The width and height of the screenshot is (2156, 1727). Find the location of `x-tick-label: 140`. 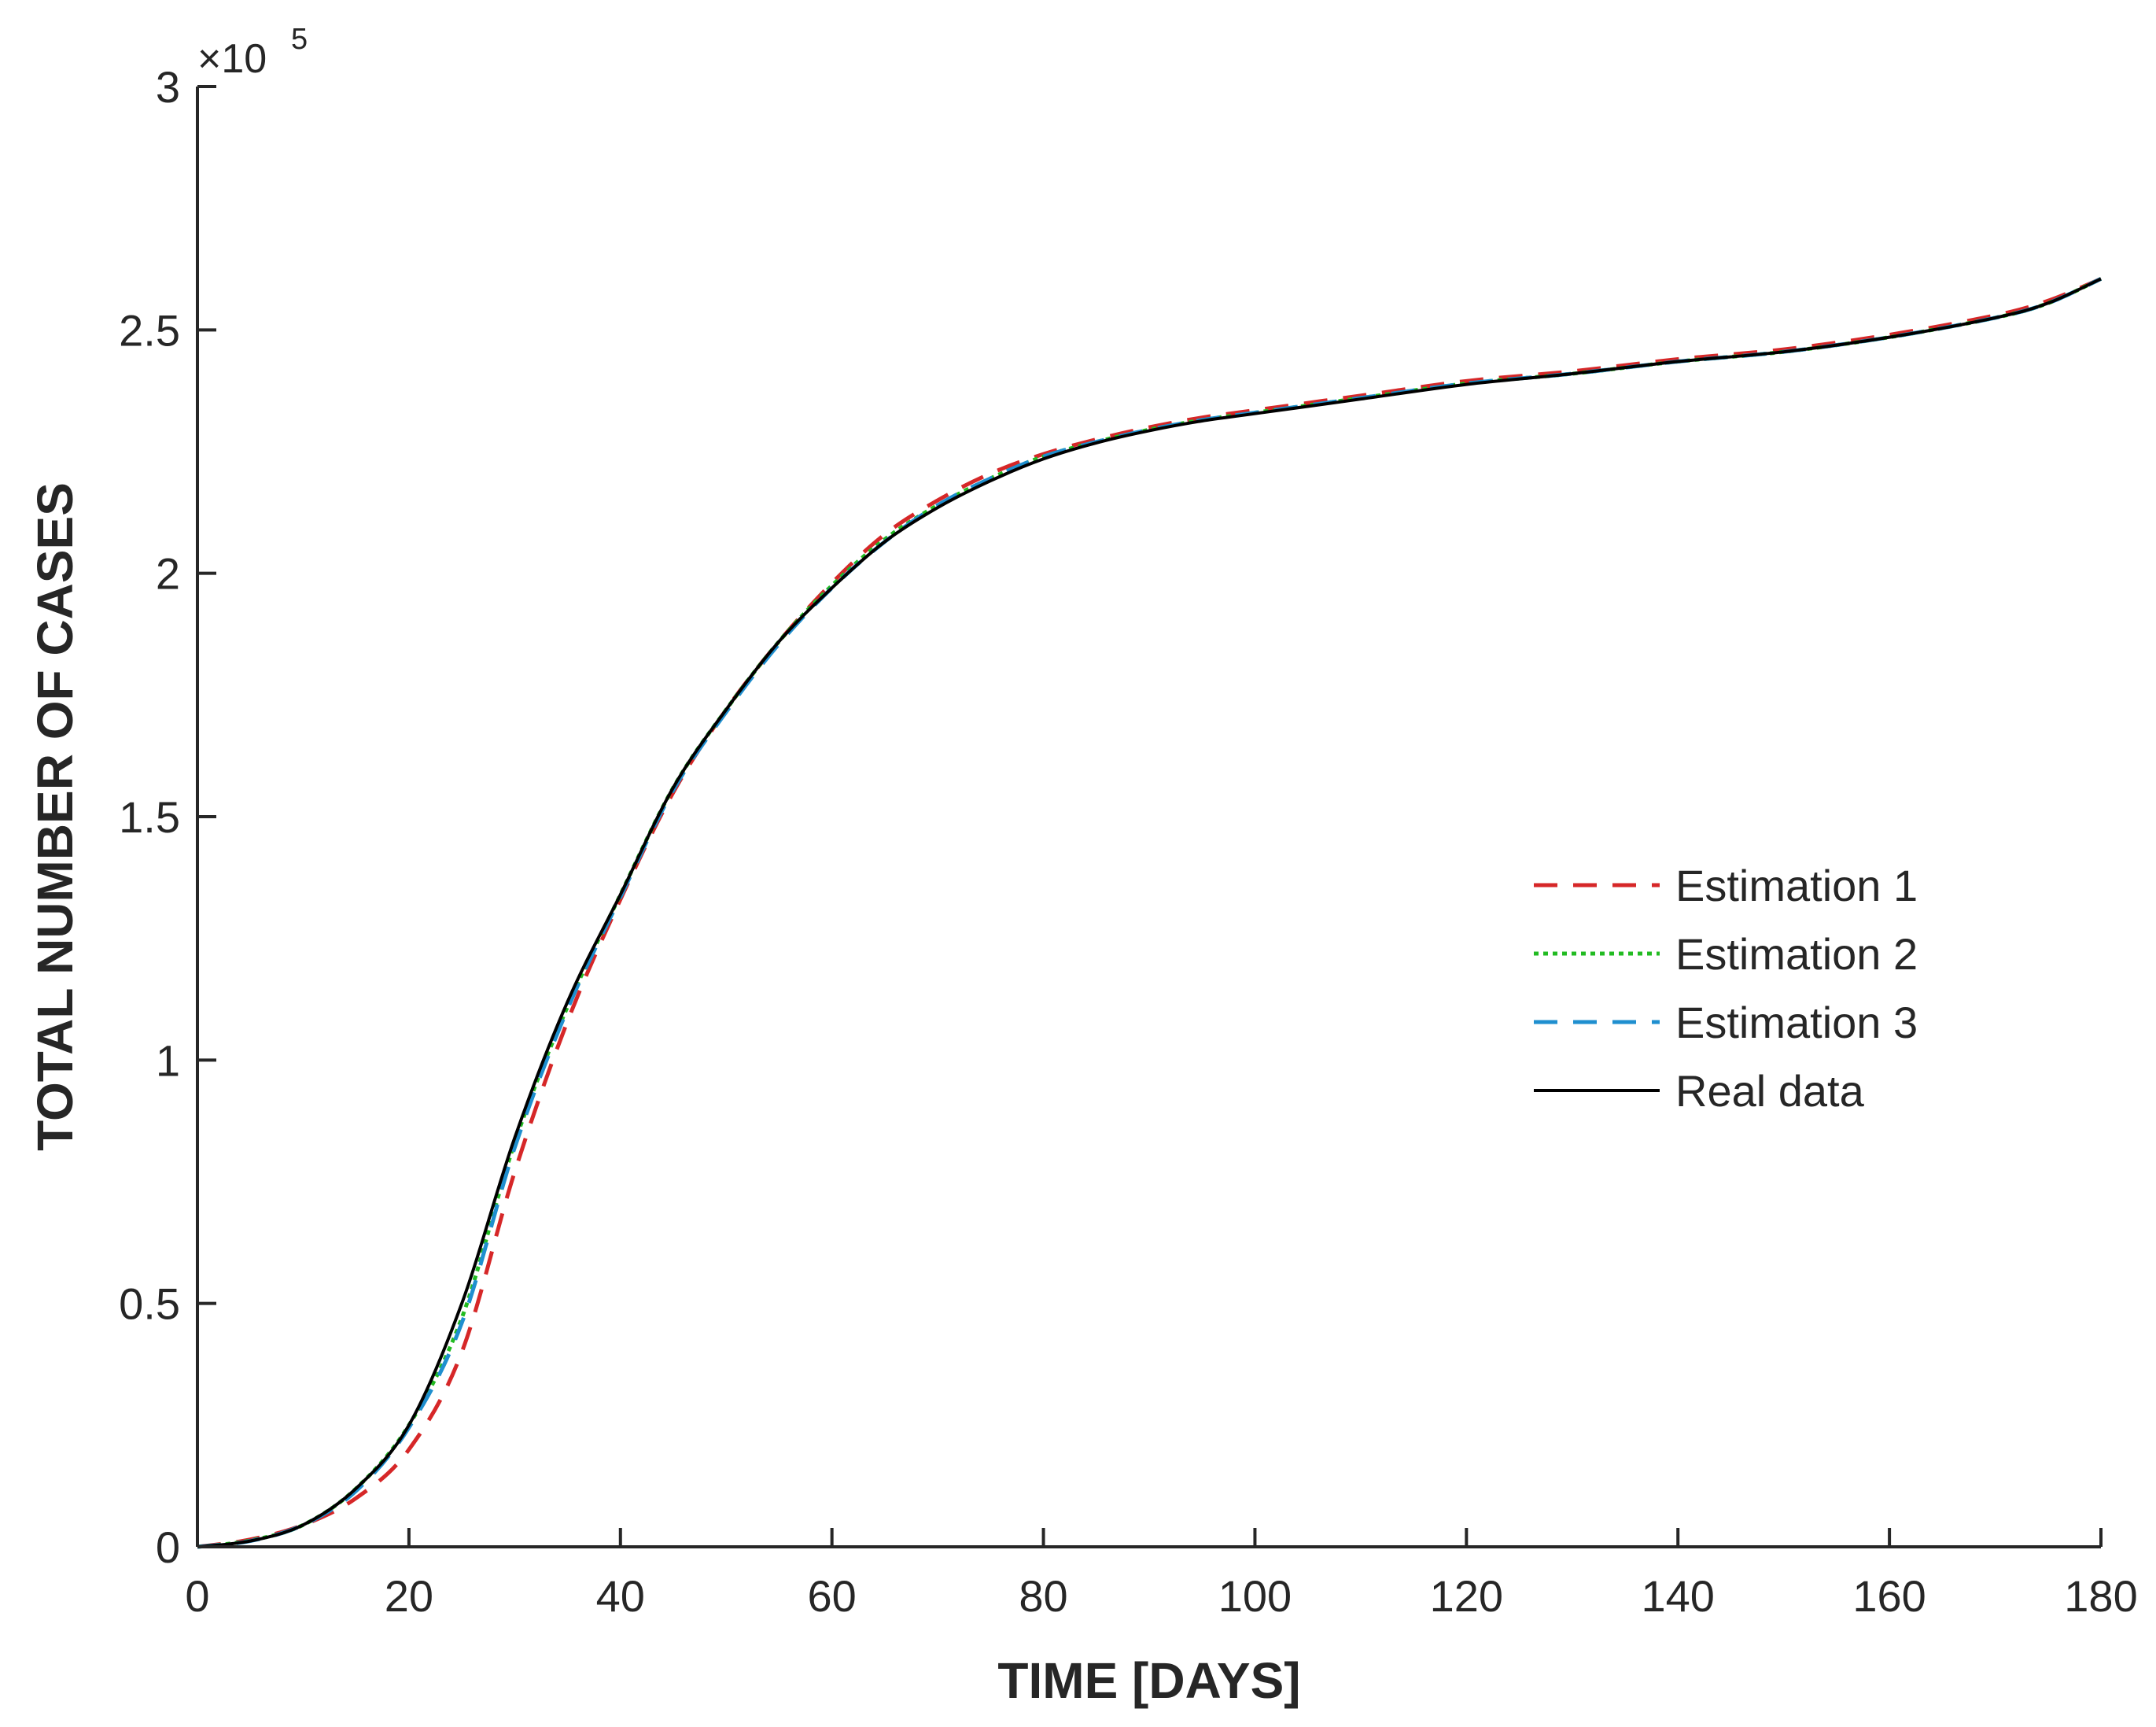

x-tick-label: 140 is located at coordinates (1678, 1596).